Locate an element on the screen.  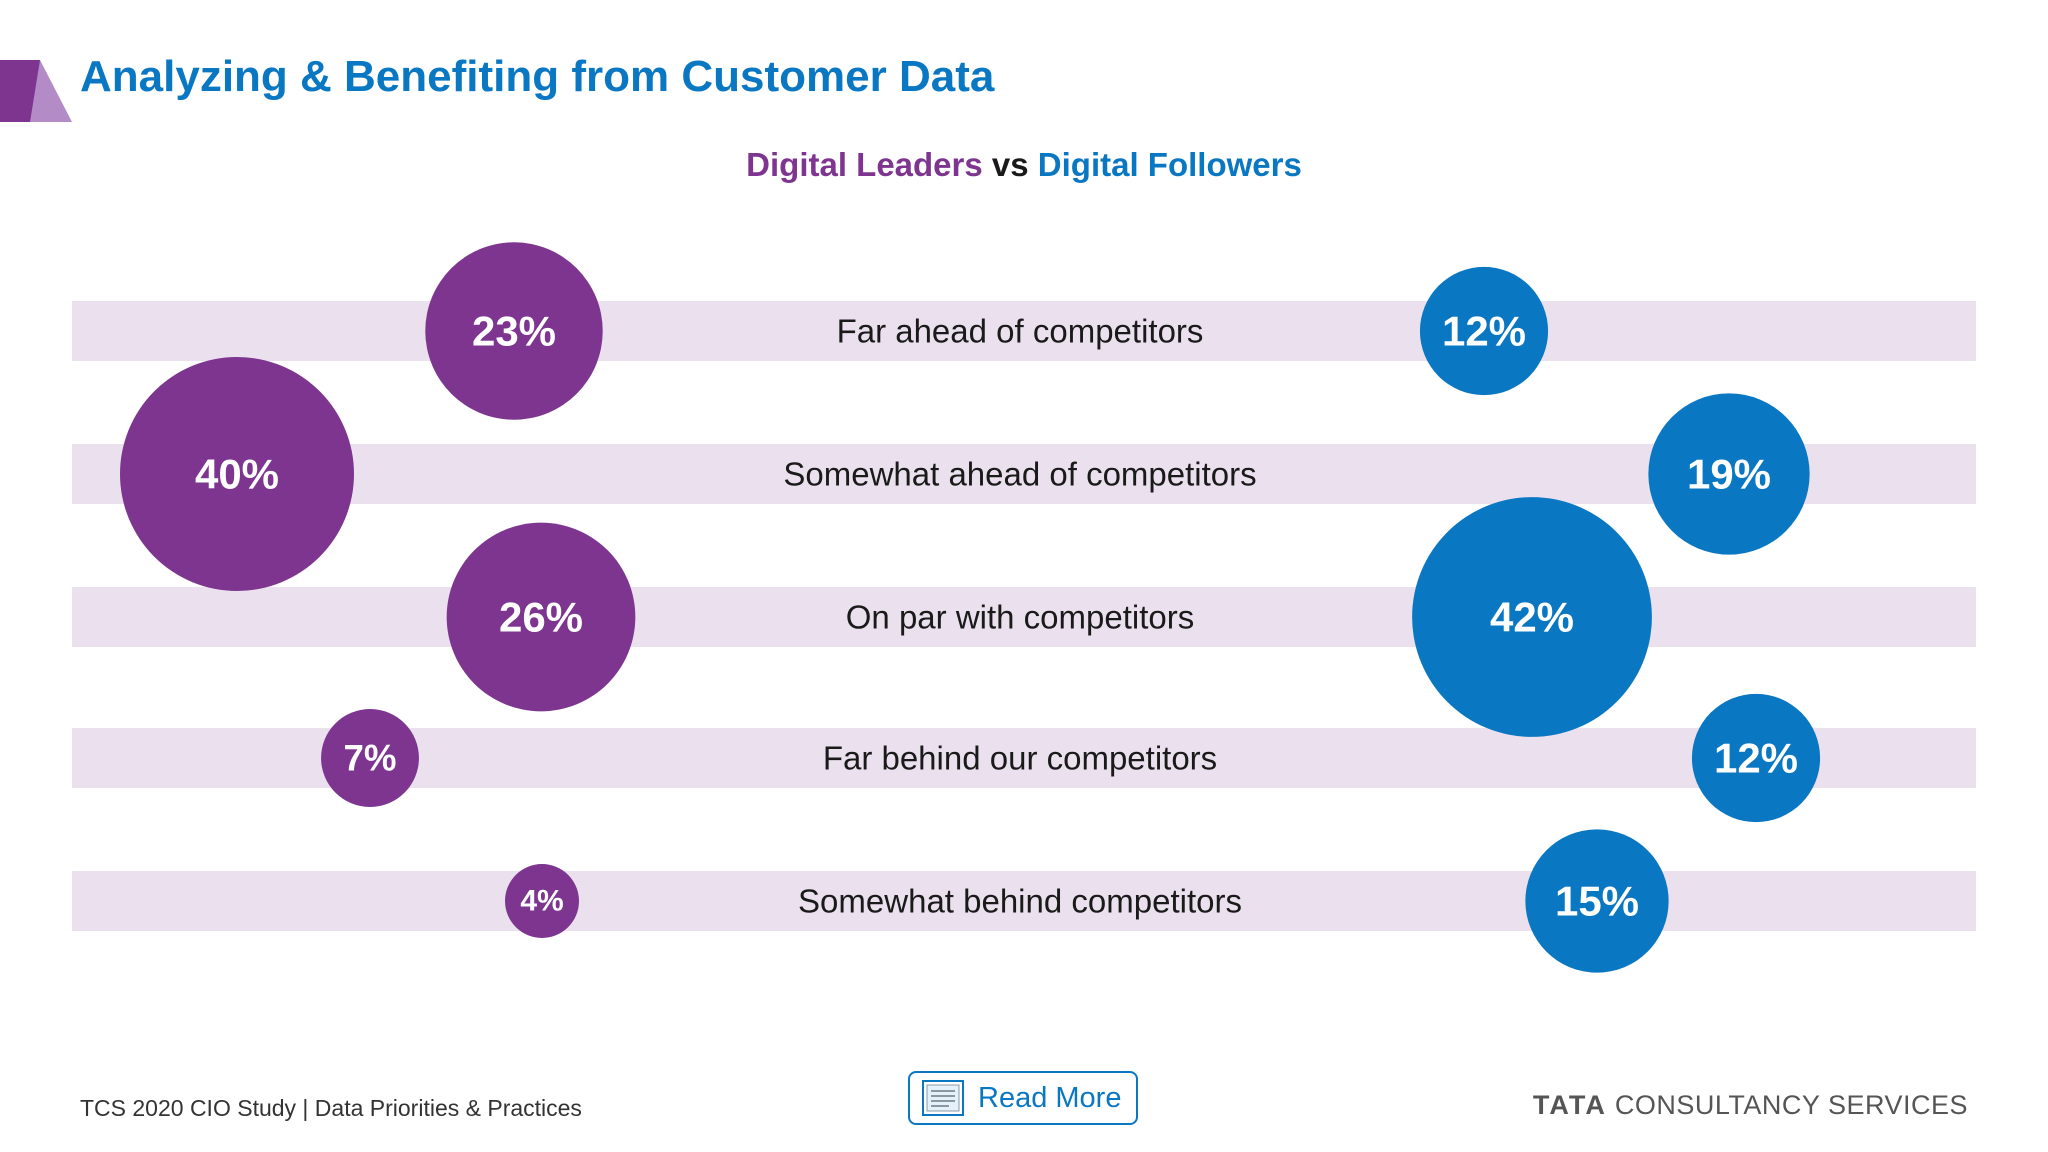
legend-digital-leaders: Digital Leaders is located at coordinates (864, 164).